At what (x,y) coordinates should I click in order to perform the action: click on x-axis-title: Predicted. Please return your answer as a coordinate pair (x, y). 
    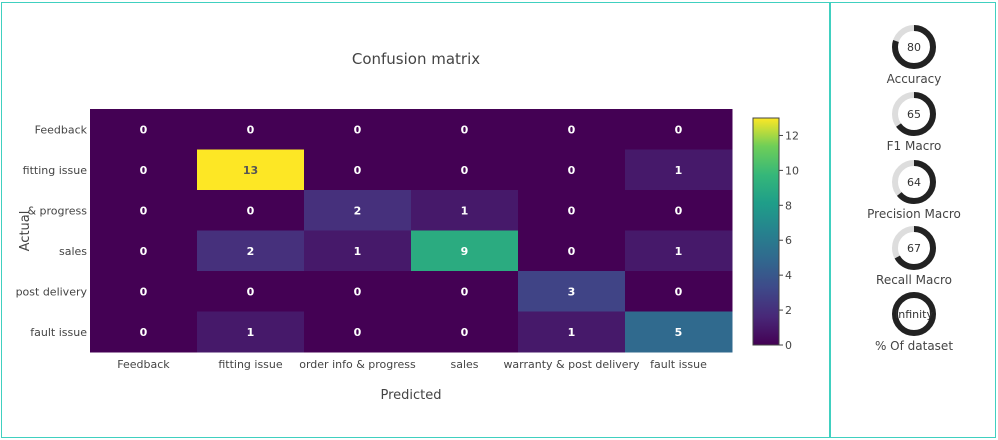
    Looking at the image, I should click on (410, 395).